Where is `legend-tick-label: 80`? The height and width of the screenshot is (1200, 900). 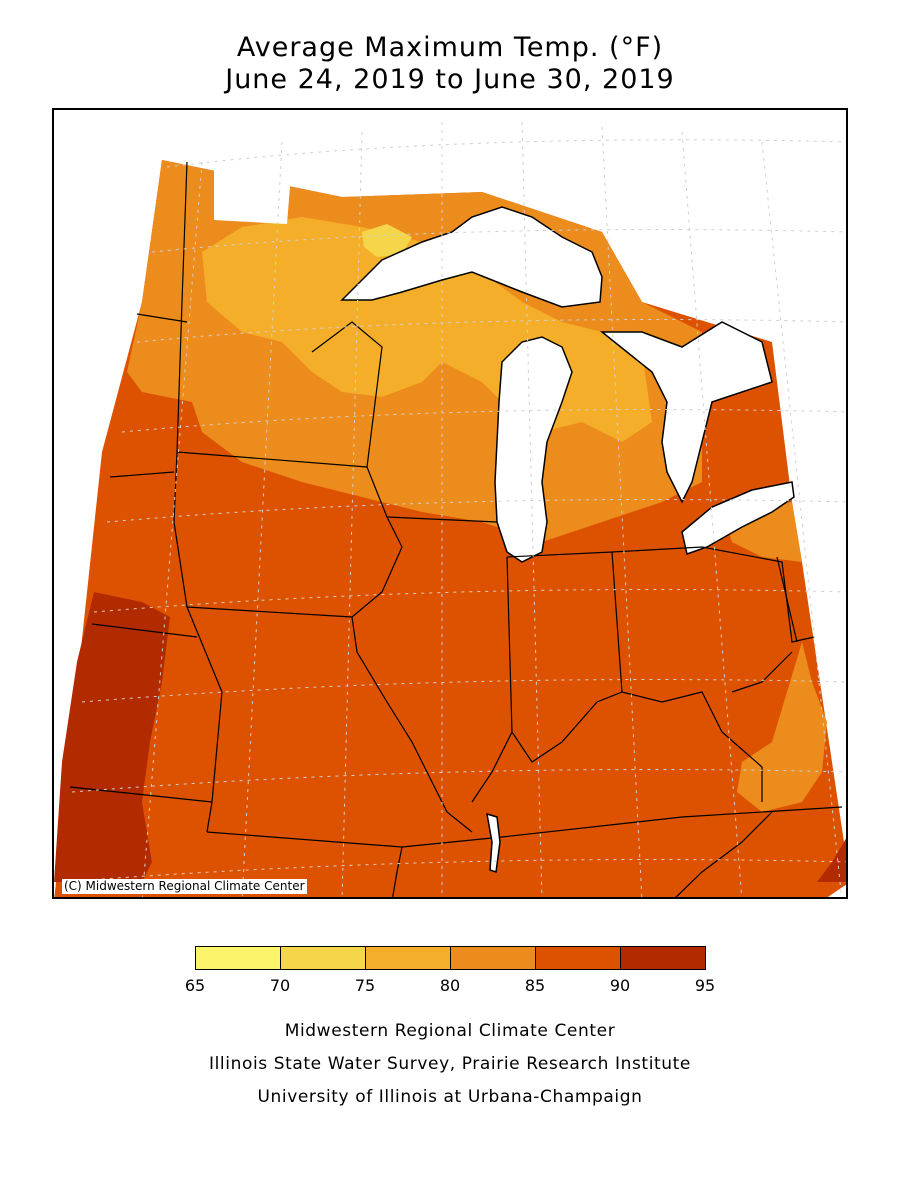
legend-tick-label: 80 is located at coordinates (450, 985).